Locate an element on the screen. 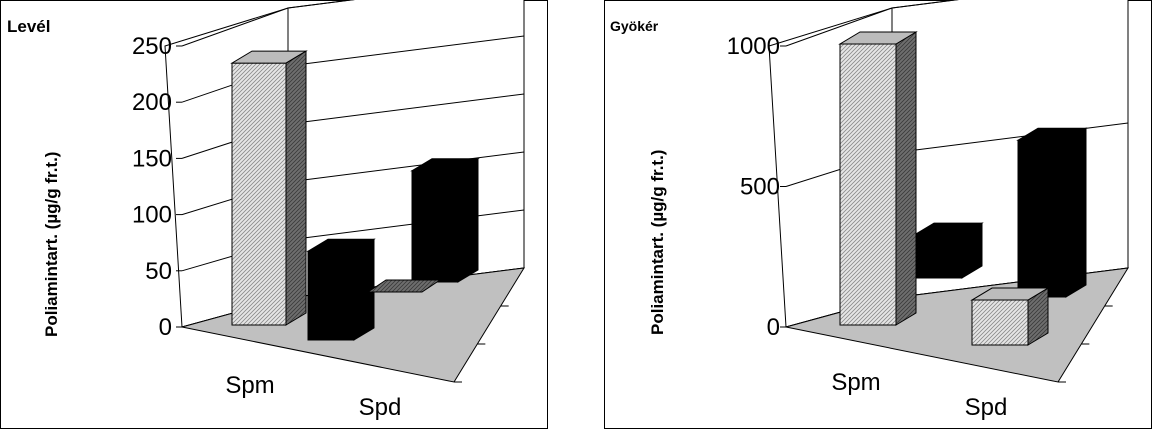 The width and height of the screenshot is (1152, 429). y-tick-label: 100 is located at coordinates (152, 215).